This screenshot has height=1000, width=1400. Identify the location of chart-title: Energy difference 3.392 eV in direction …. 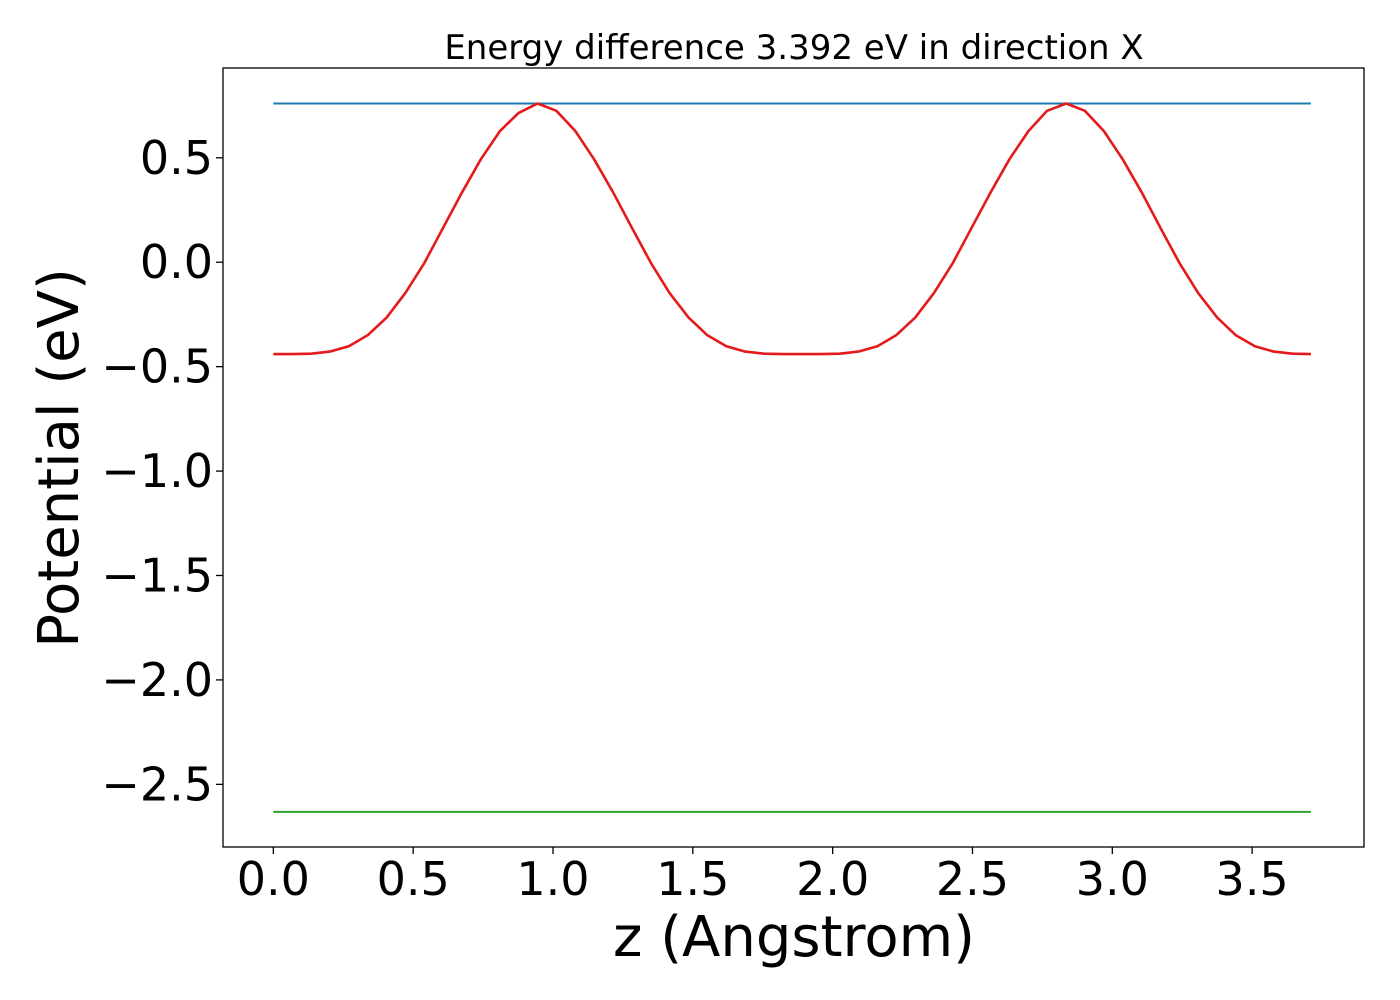
(793, 48).